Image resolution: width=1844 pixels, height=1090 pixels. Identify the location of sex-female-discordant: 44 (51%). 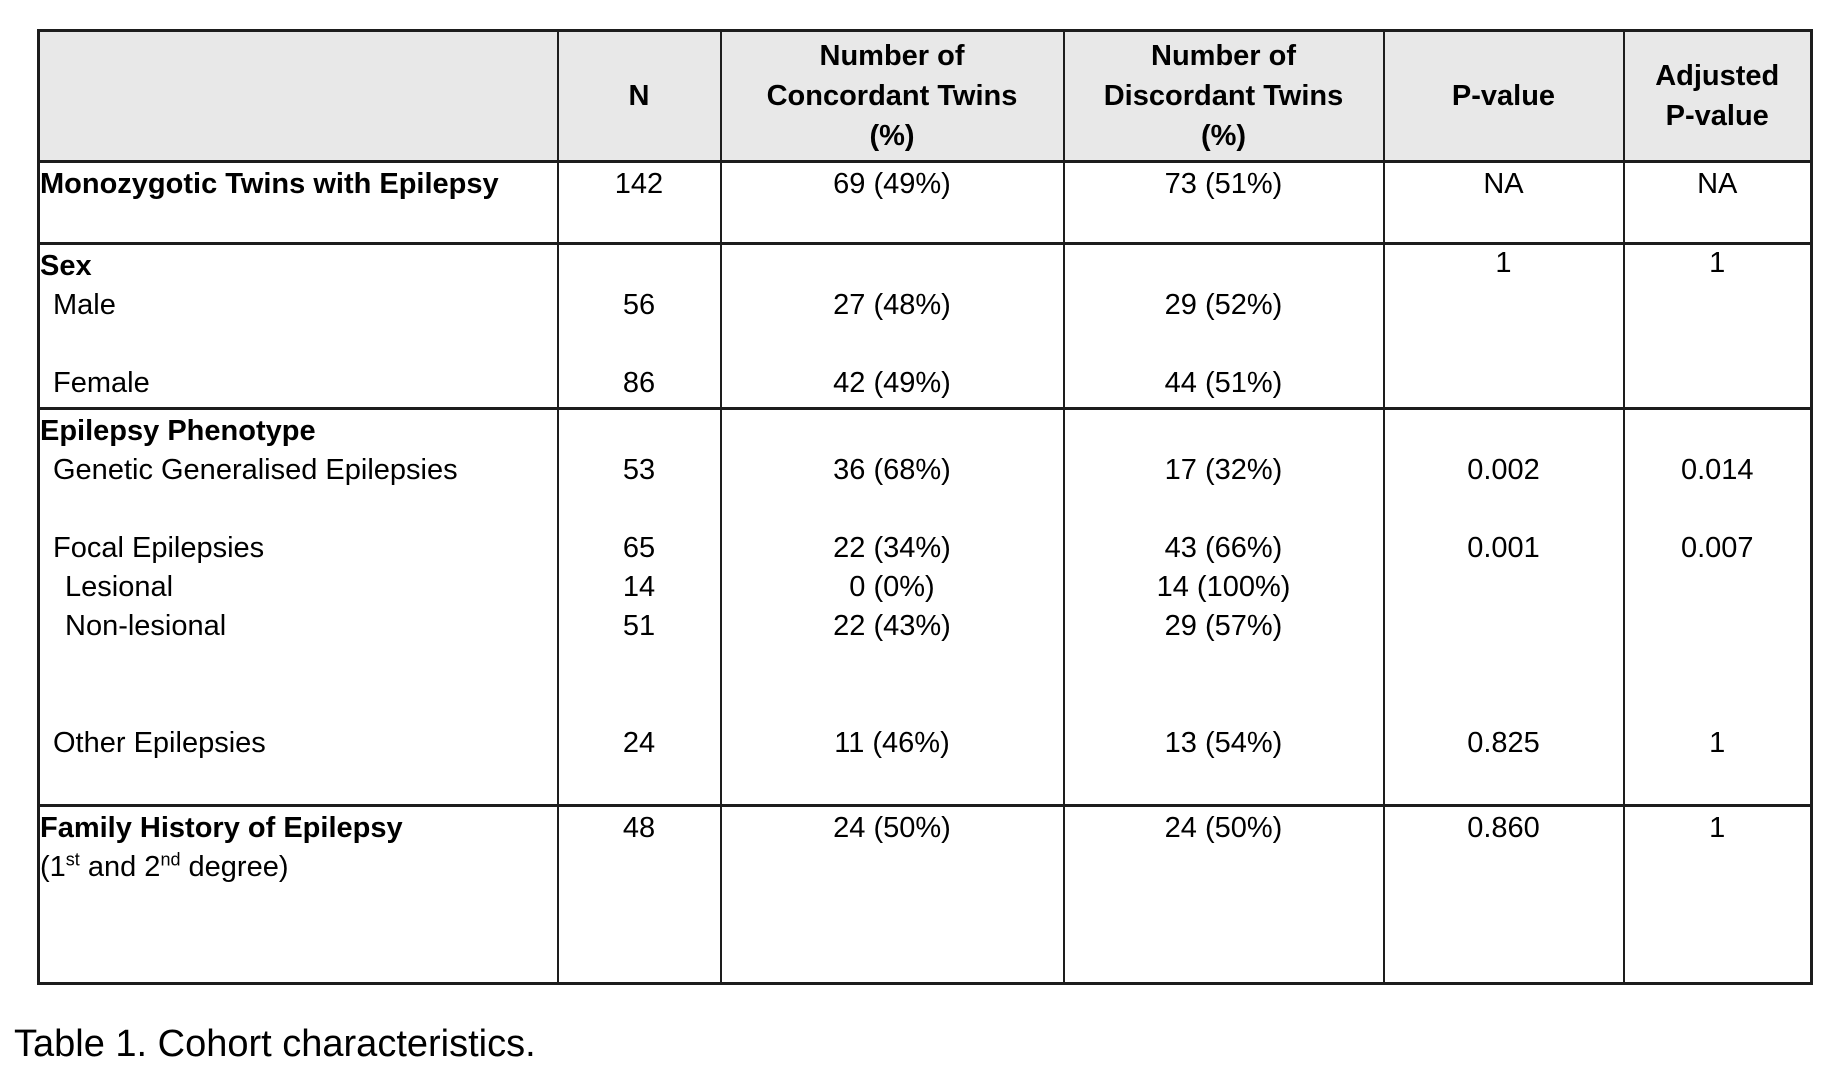
(1223, 383).